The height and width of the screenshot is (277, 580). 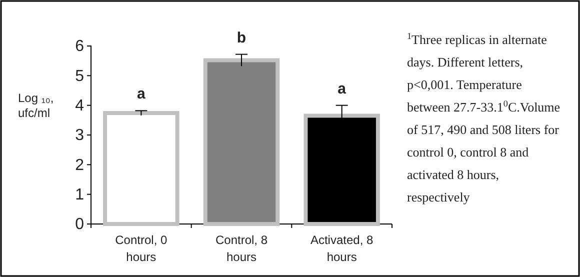 I want to click on x-tick-label: Control, 0 hours, so click(x=141, y=248).